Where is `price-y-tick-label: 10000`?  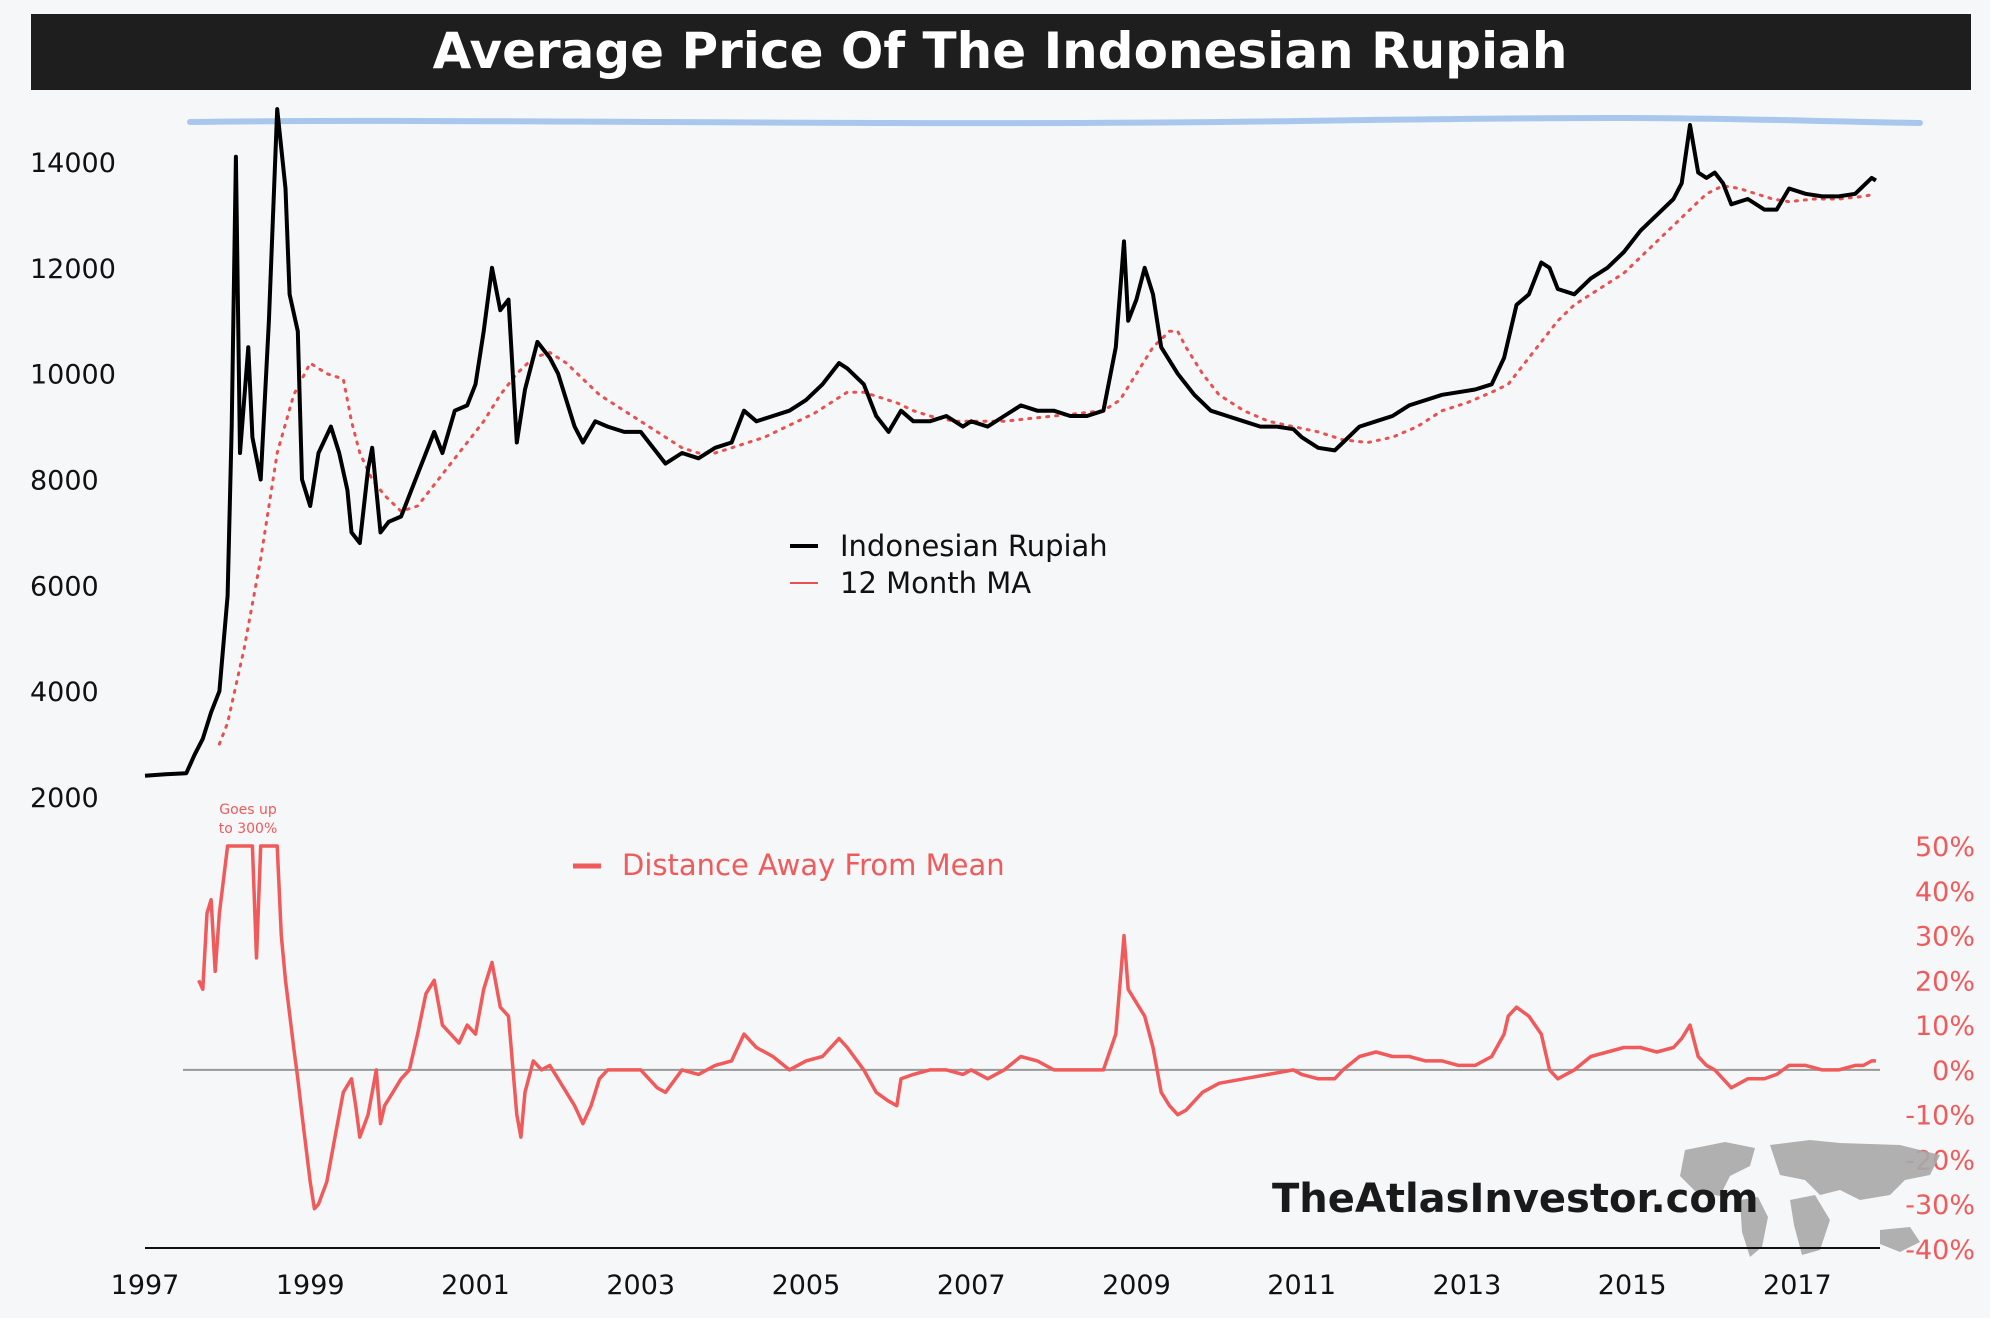 price-y-tick-label: 10000 is located at coordinates (73, 375).